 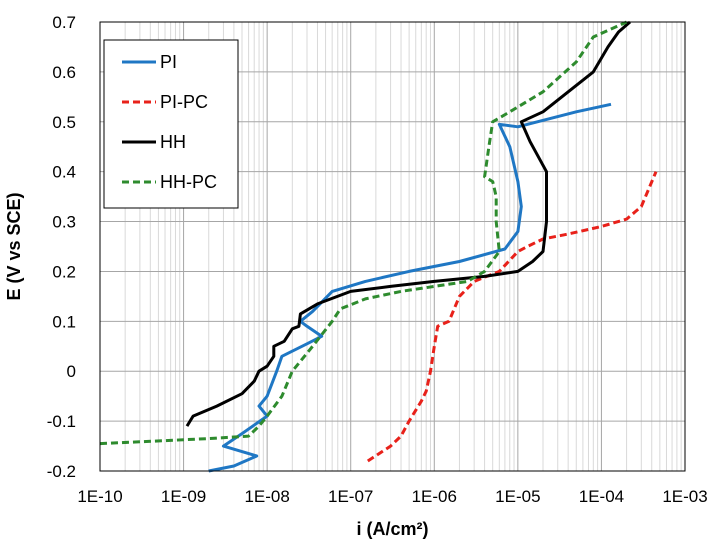 I want to click on y-tick-label: -0.1, so click(x=61, y=421).